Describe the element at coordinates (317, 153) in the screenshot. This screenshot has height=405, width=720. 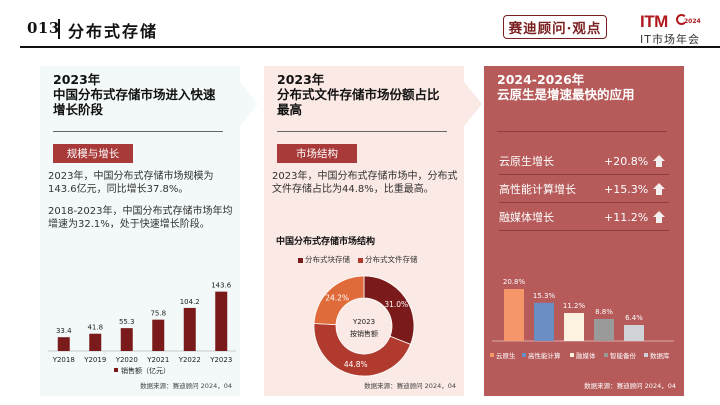
I see `section-tag: 市场结构` at that location.